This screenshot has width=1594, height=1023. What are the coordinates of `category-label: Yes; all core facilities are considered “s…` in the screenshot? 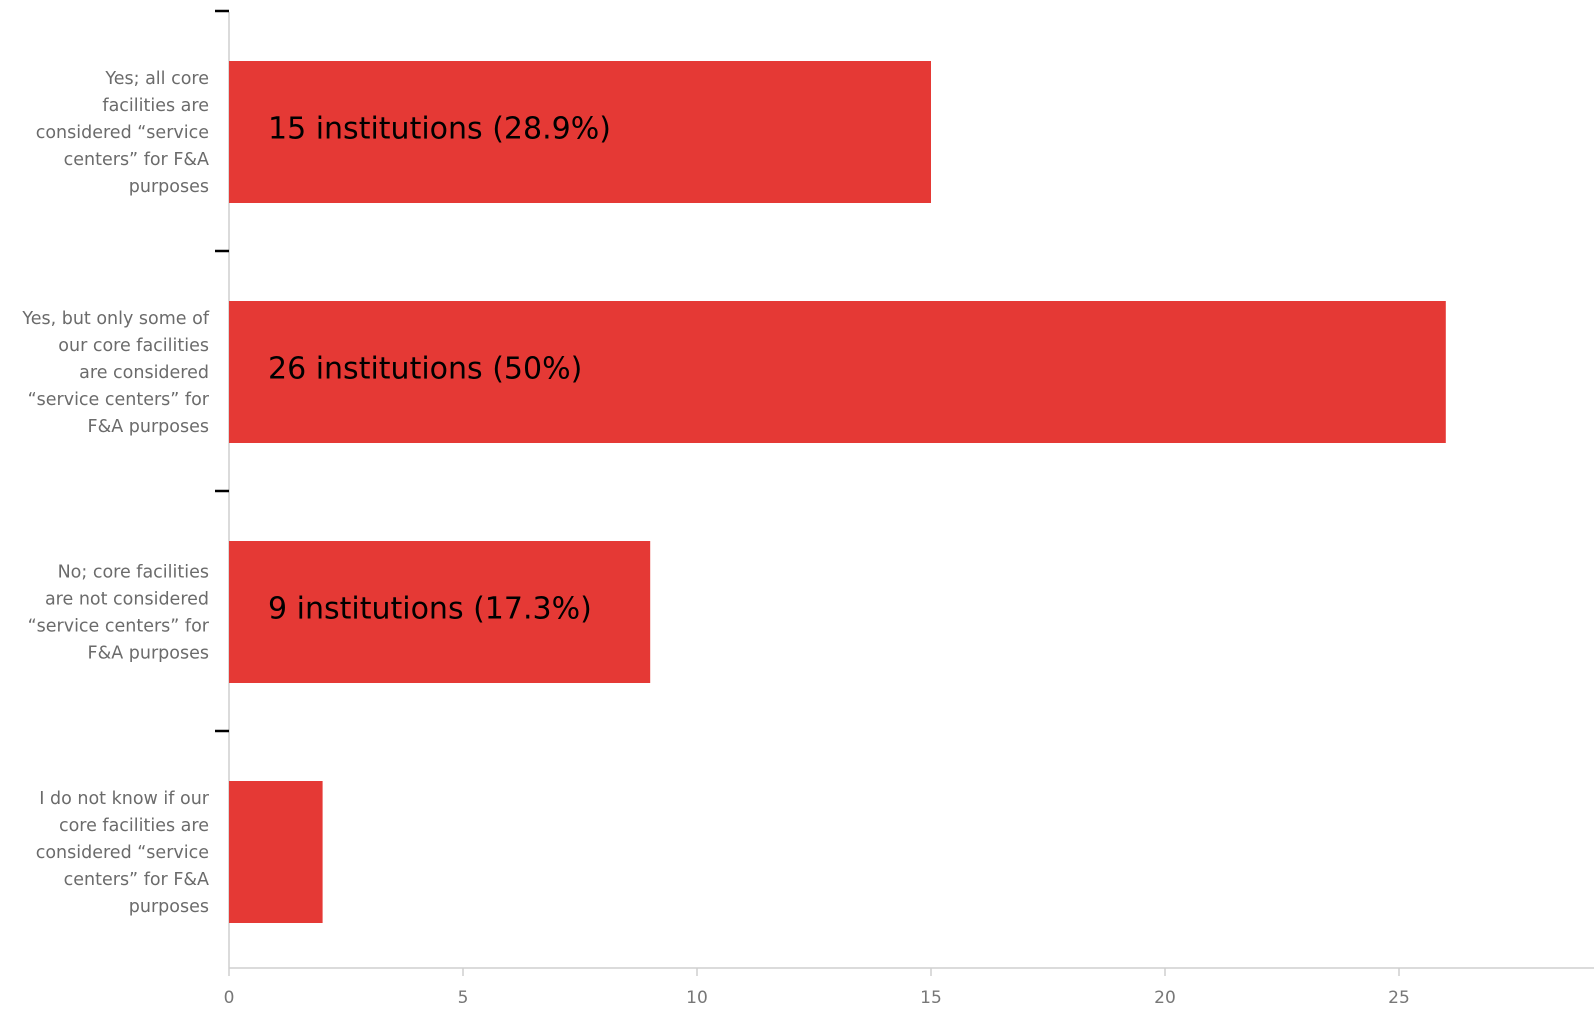 It's located at (122, 133).